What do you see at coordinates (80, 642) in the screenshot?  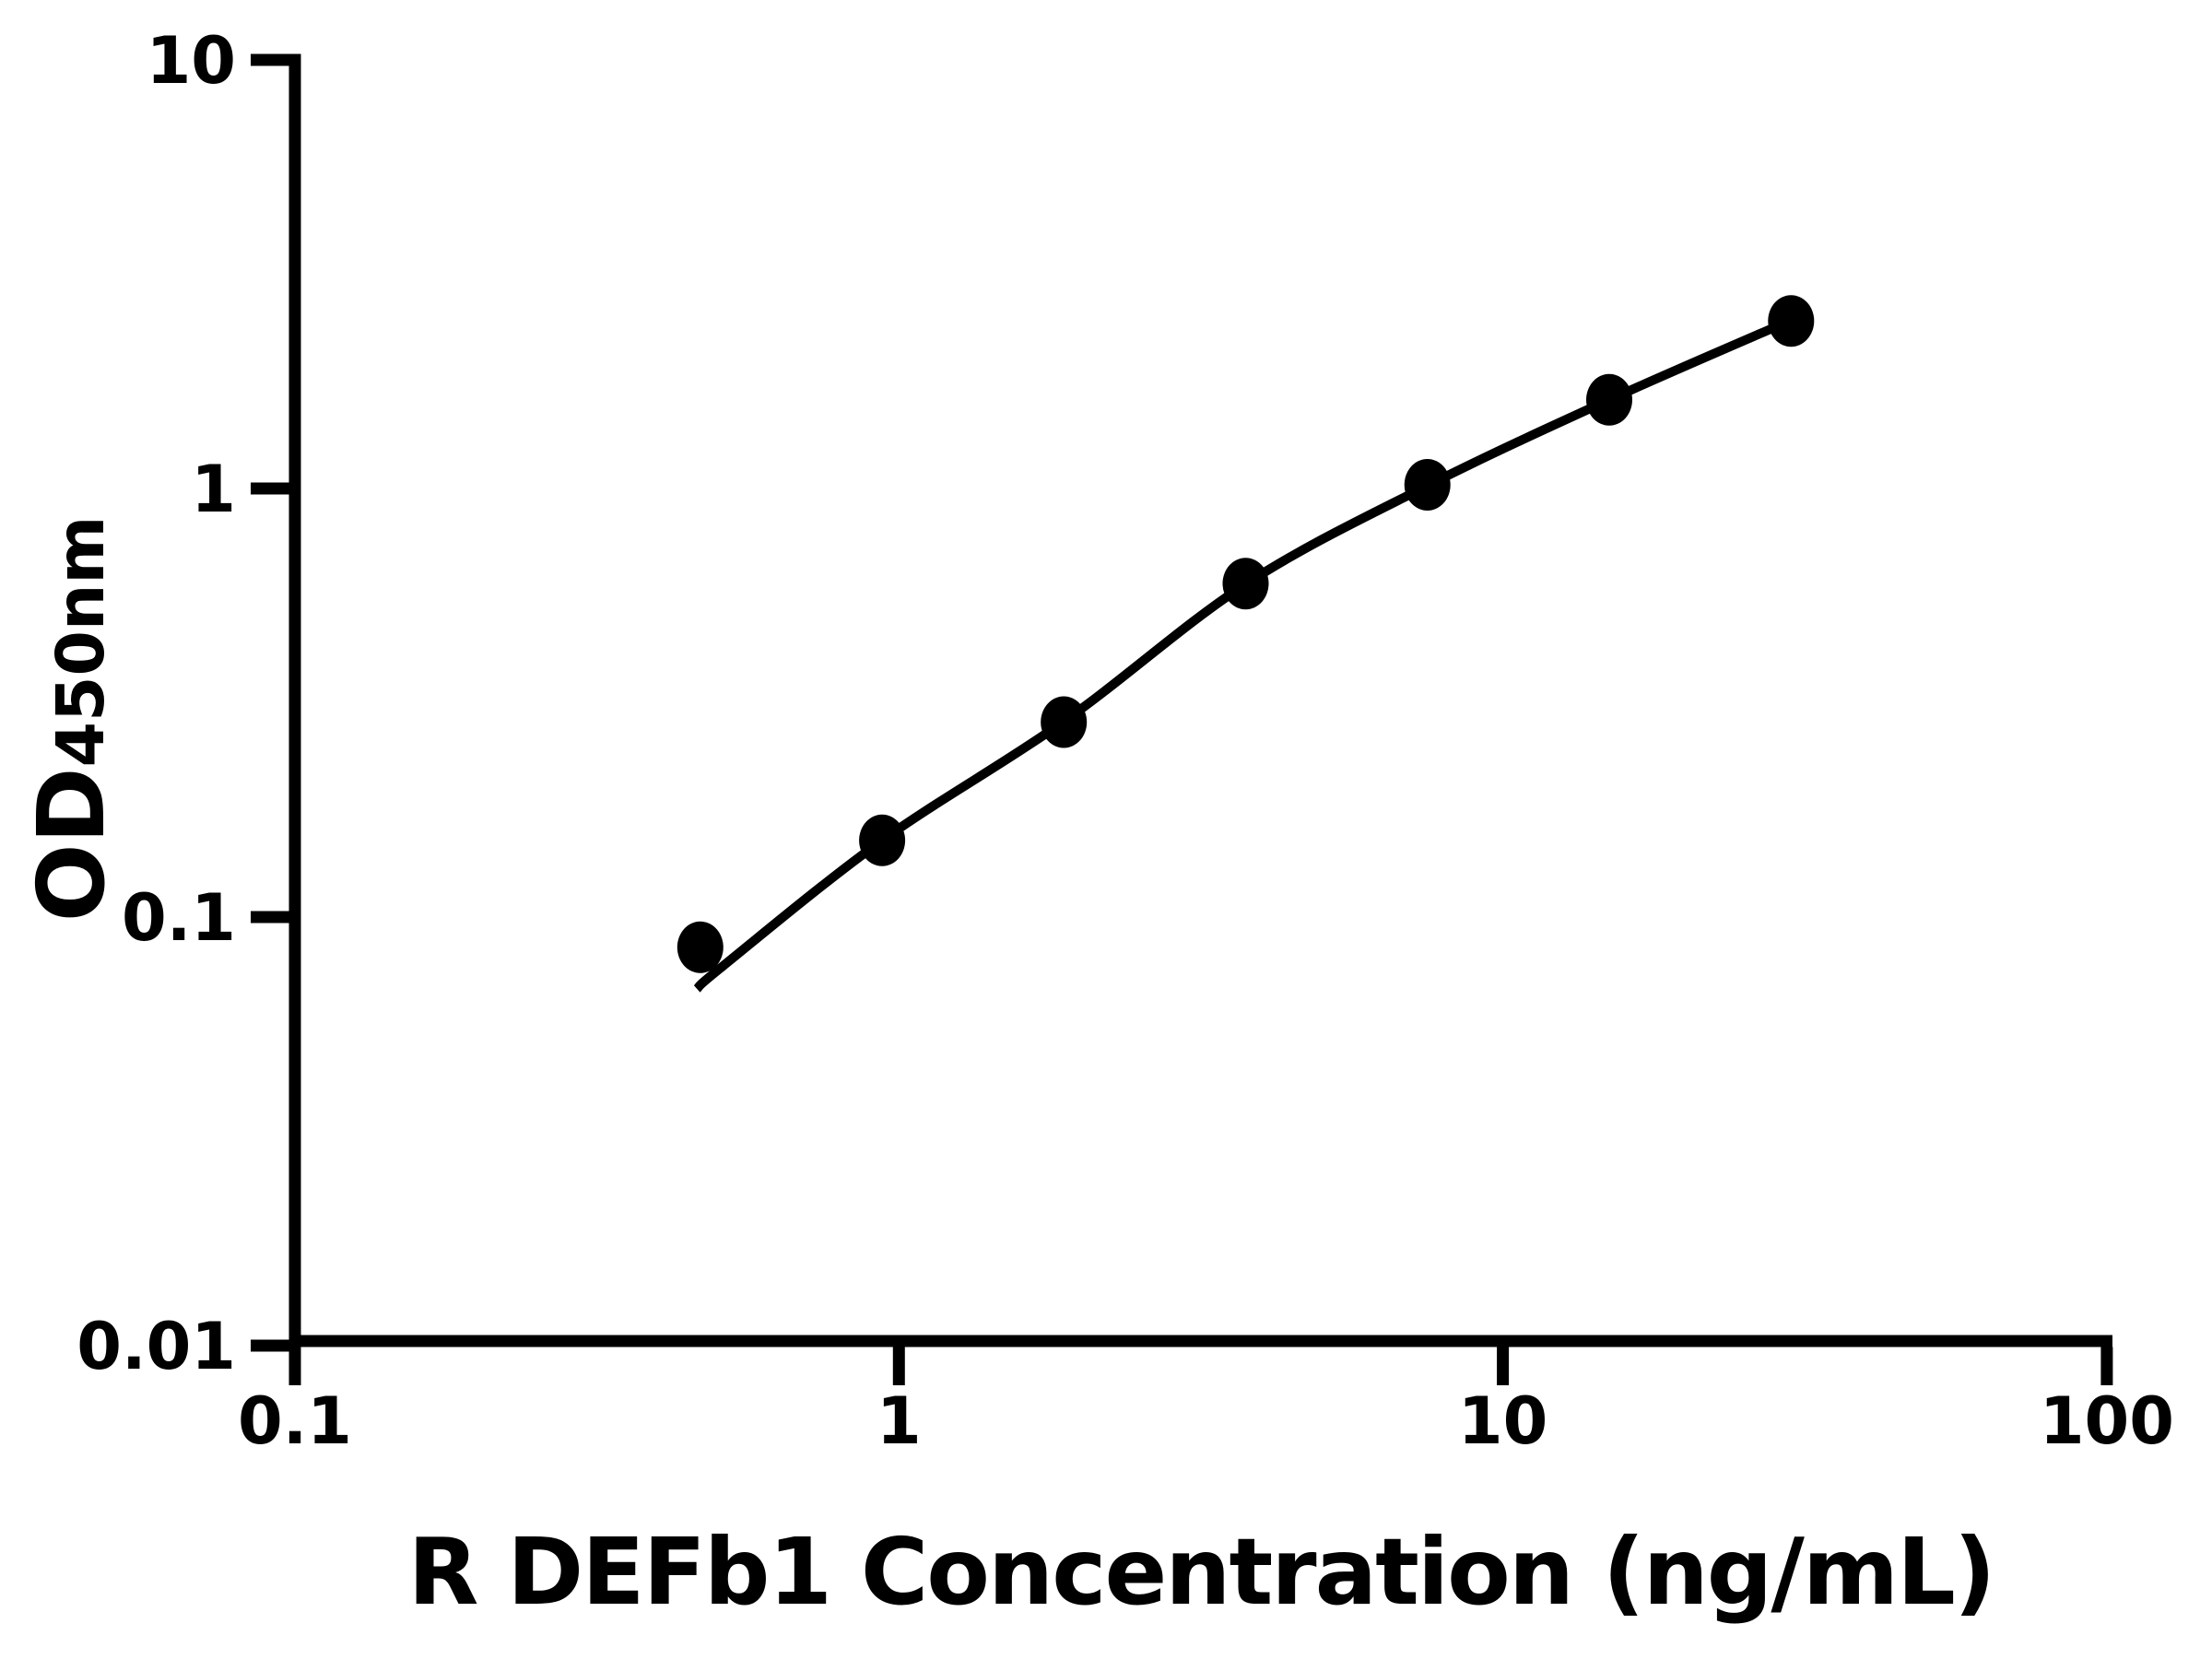 I see `y-axis-title-subscript: 450nm` at bounding box center [80, 642].